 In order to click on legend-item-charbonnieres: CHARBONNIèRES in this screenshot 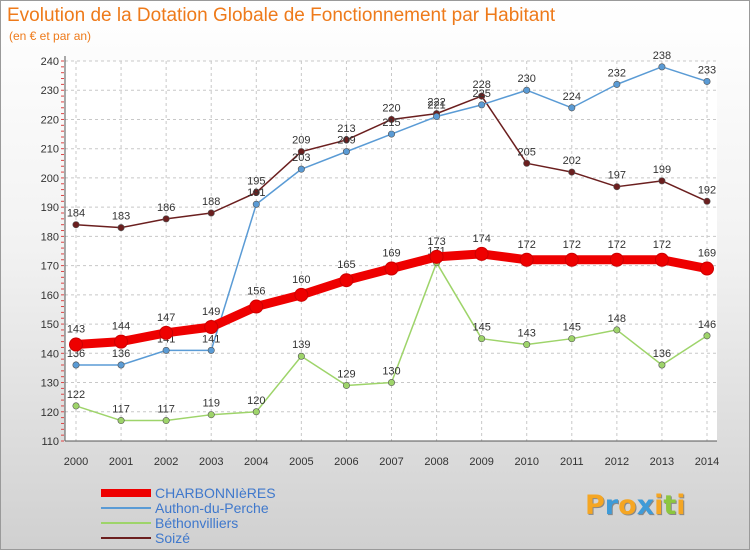, I will do `click(188, 493)`.